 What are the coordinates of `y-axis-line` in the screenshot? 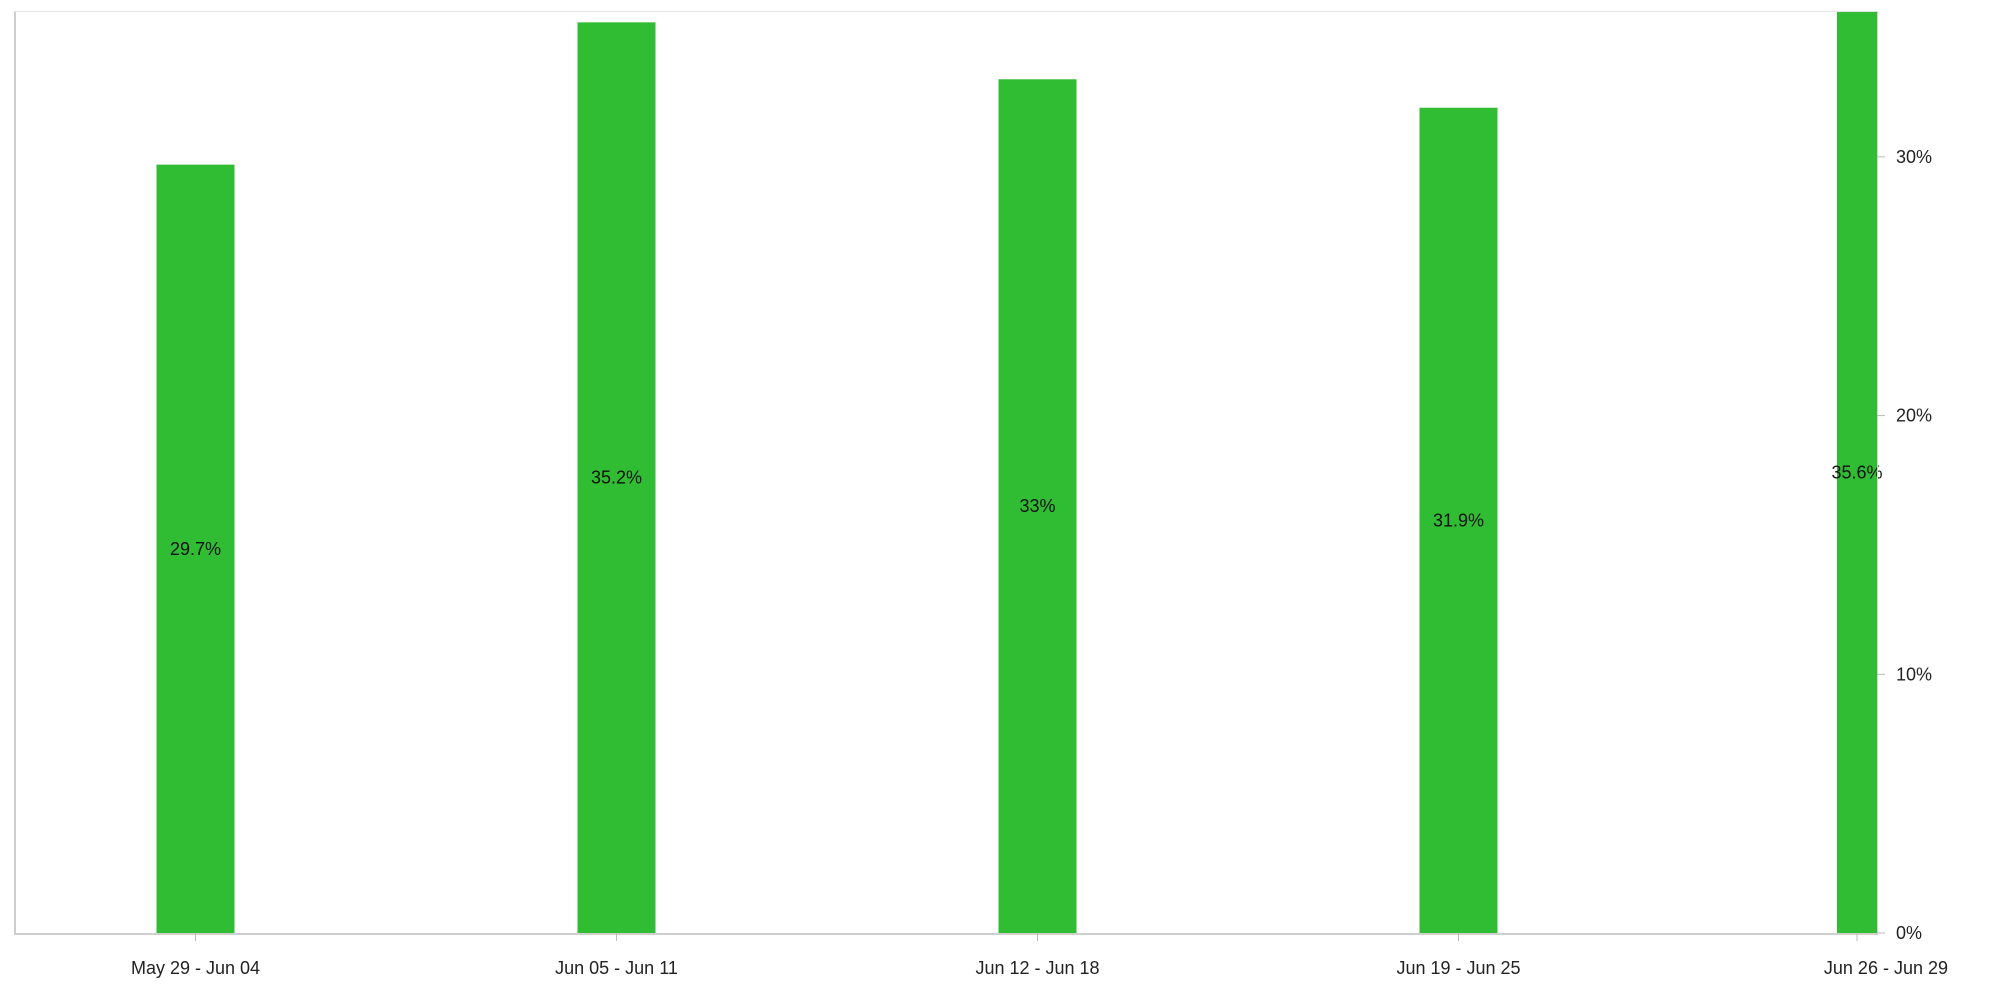 It's located at (1877, 472).